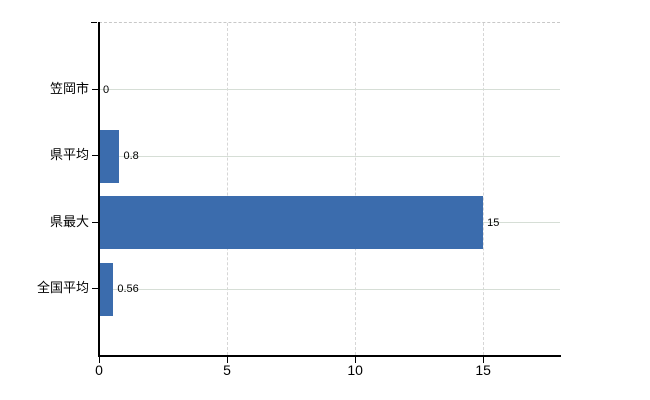 Image resolution: width=650 pixels, height=400 pixels. Describe the element at coordinates (69, 155) in the screenshot. I see `category-label: 県平均` at that location.